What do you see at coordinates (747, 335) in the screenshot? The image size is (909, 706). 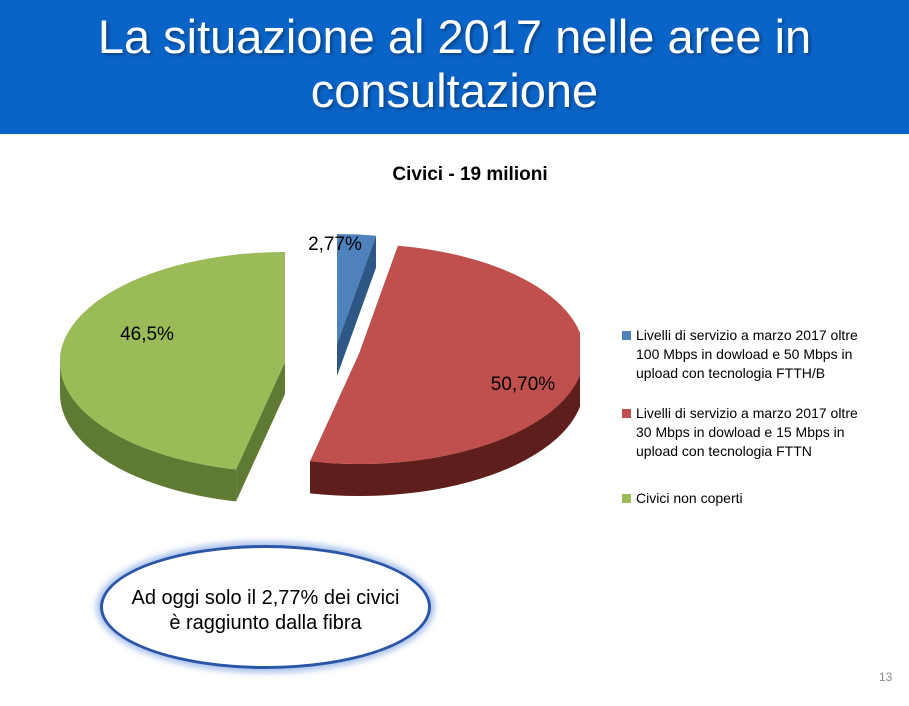 I see `legend-text-ftth-line1: Livelli di servizio a marzo 2017 oltre` at bounding box center [747, 335].